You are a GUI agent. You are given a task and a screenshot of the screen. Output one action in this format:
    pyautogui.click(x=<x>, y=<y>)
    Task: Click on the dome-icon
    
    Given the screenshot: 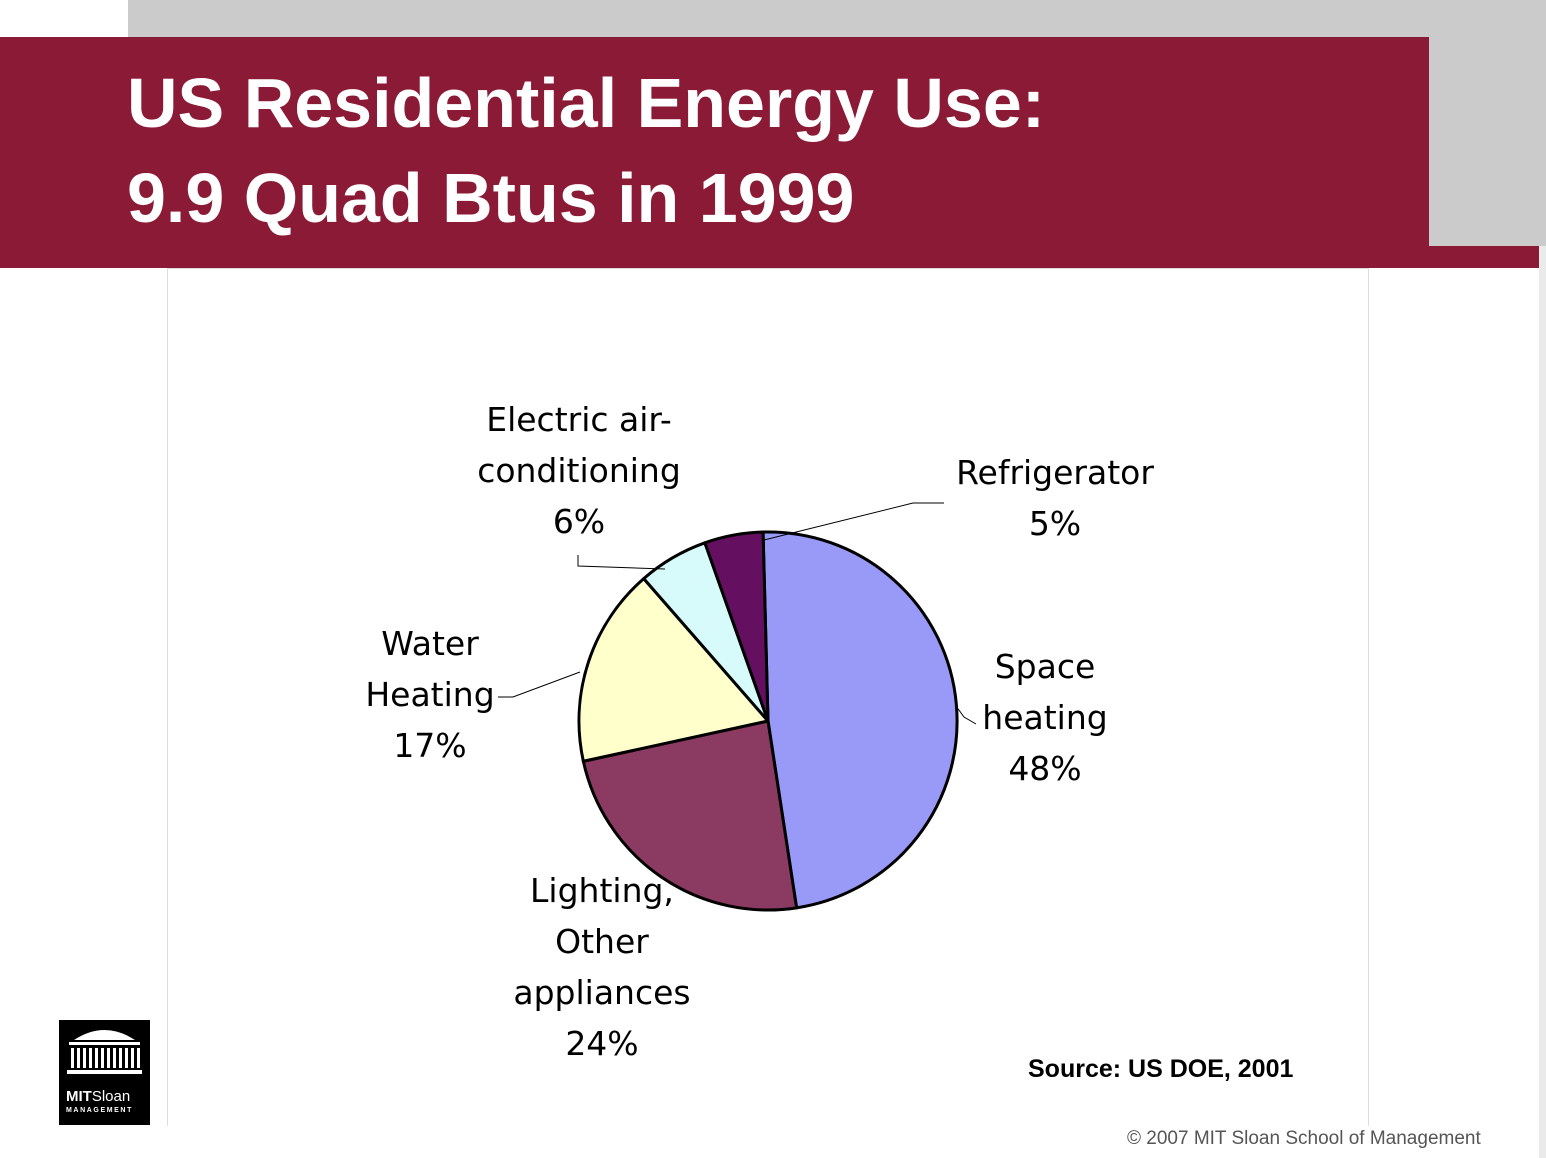 What is the action you would take?
    pyautogui.click(x=104, y=1052)
    